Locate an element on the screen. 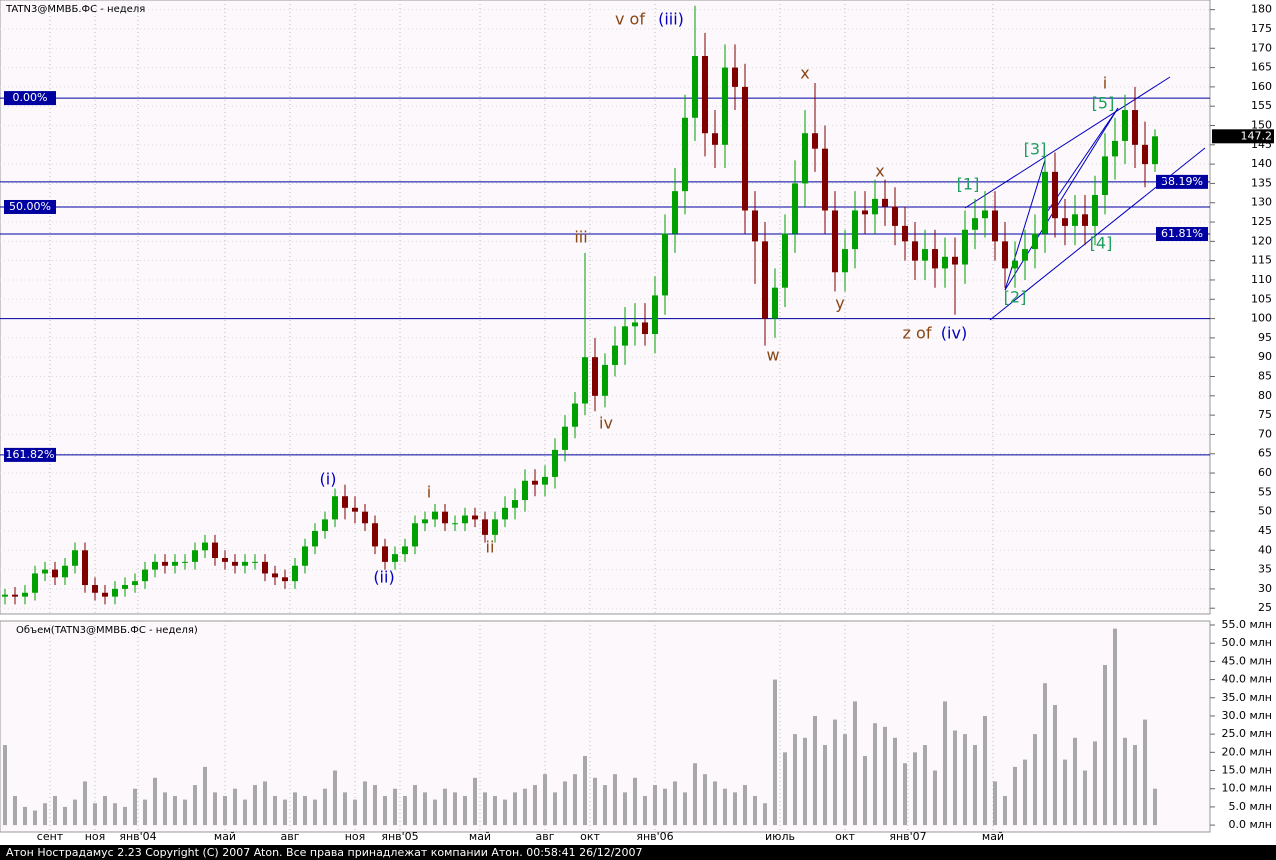 Image resolution: width=1276 pixels, height=860 pixels. wave-label: i is located at coordinates (429, 492).